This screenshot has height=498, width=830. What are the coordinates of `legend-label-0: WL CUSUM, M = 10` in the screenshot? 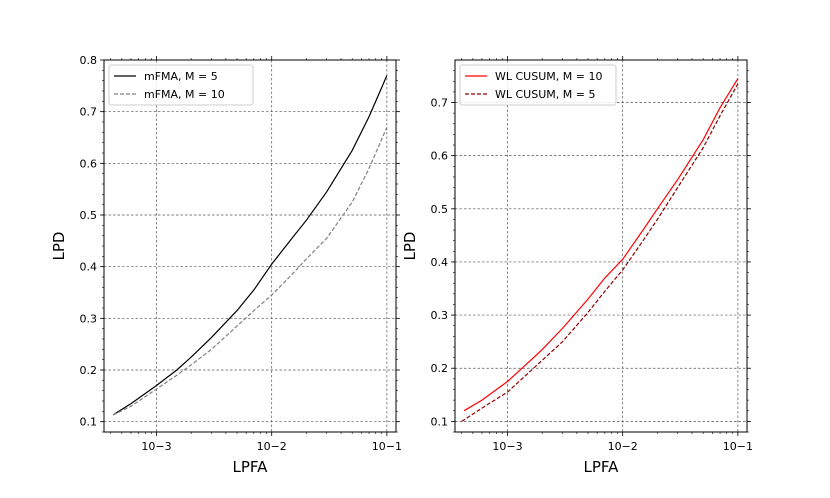 It's located at (548, 76).